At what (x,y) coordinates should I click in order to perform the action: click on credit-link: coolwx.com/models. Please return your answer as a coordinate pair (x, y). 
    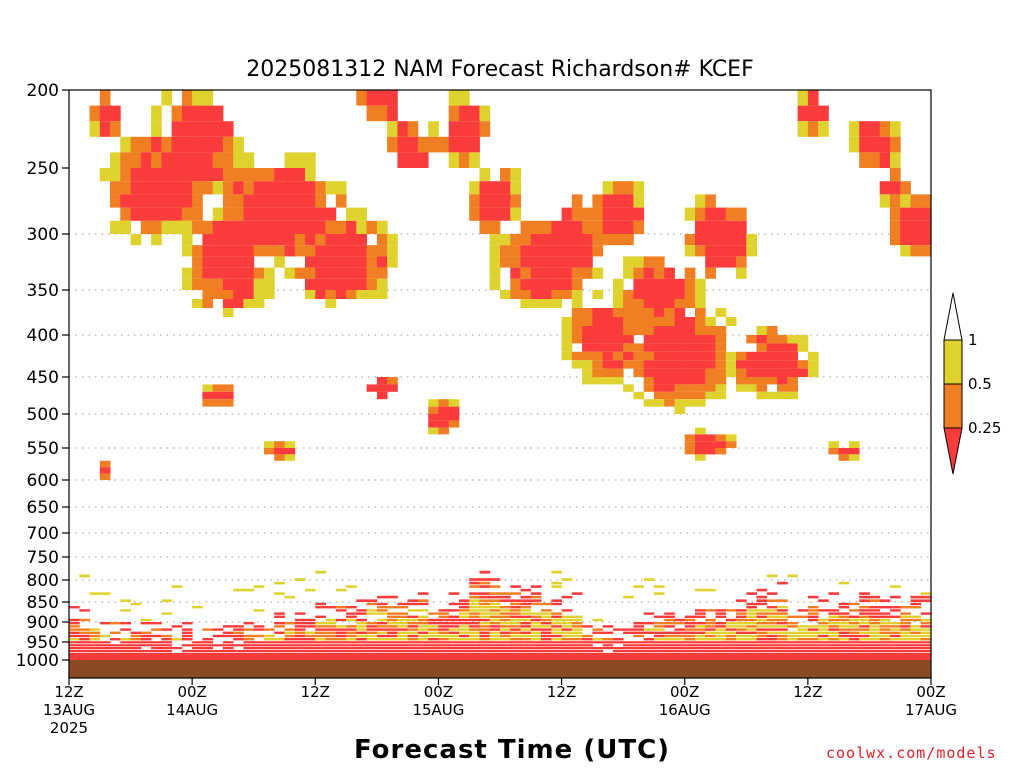
    Looking at the image, I should click on (911, 753).